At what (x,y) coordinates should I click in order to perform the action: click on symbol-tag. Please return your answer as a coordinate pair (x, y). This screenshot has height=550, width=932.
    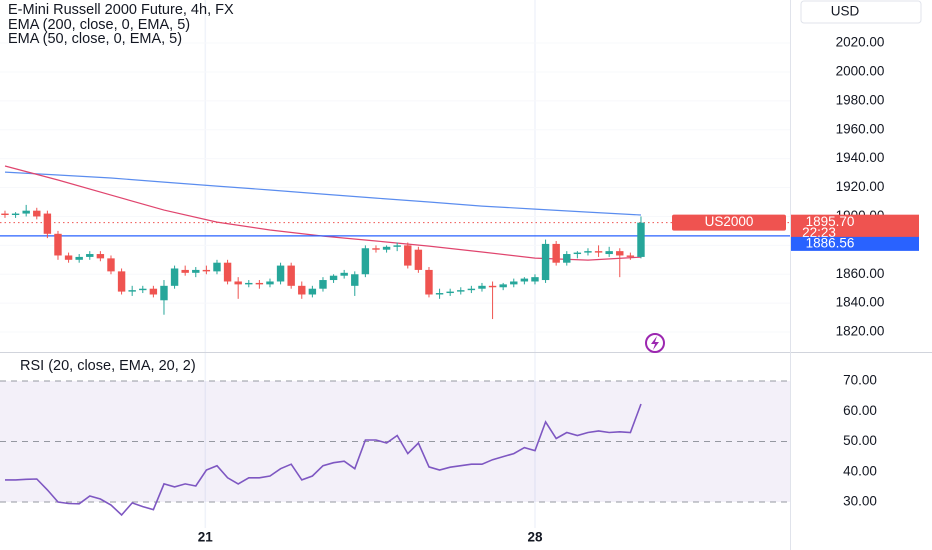
    Looking at the image, I should click on (729, 222).